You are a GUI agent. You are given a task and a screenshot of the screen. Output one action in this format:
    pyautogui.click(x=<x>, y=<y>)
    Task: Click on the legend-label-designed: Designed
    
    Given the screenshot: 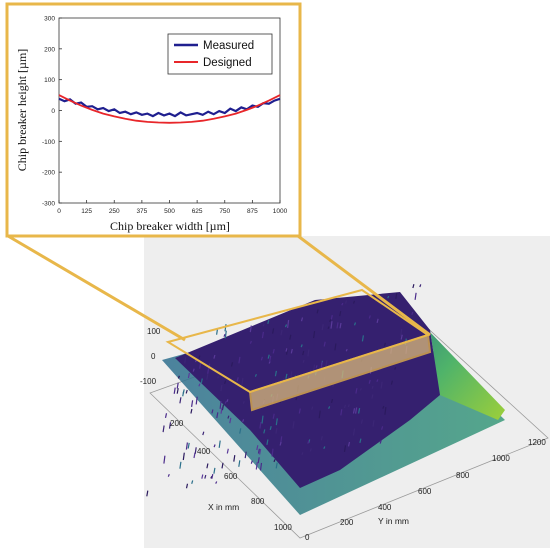 What is the action you would take?
    pyautogui.click(x=227, y=63)
    